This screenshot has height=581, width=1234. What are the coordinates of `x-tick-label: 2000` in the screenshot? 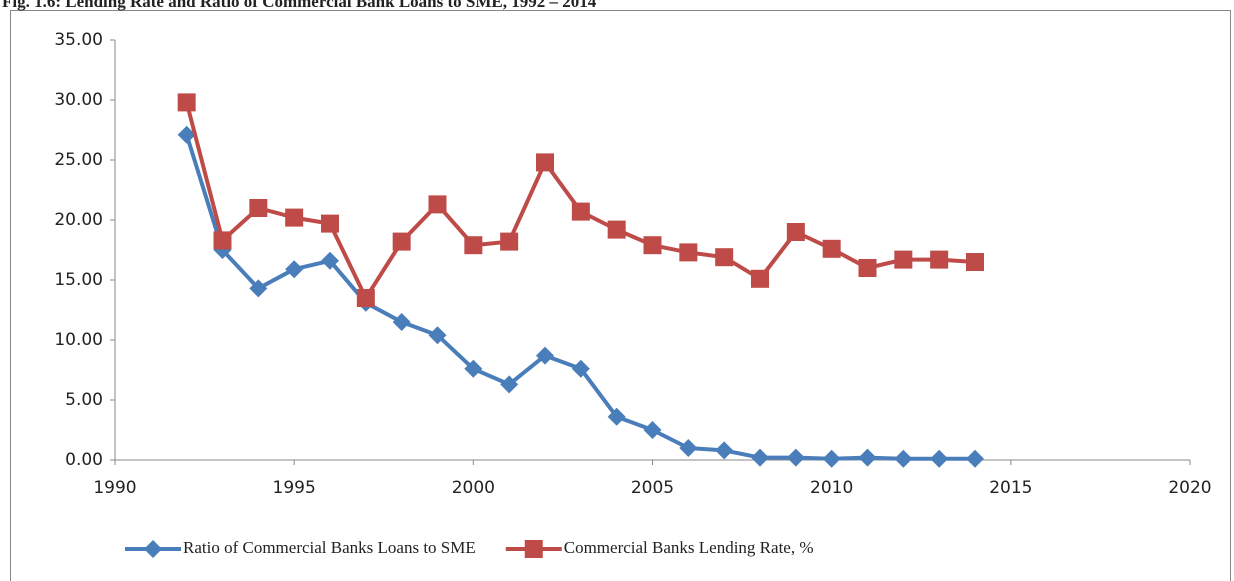 It's located at (473, 488).